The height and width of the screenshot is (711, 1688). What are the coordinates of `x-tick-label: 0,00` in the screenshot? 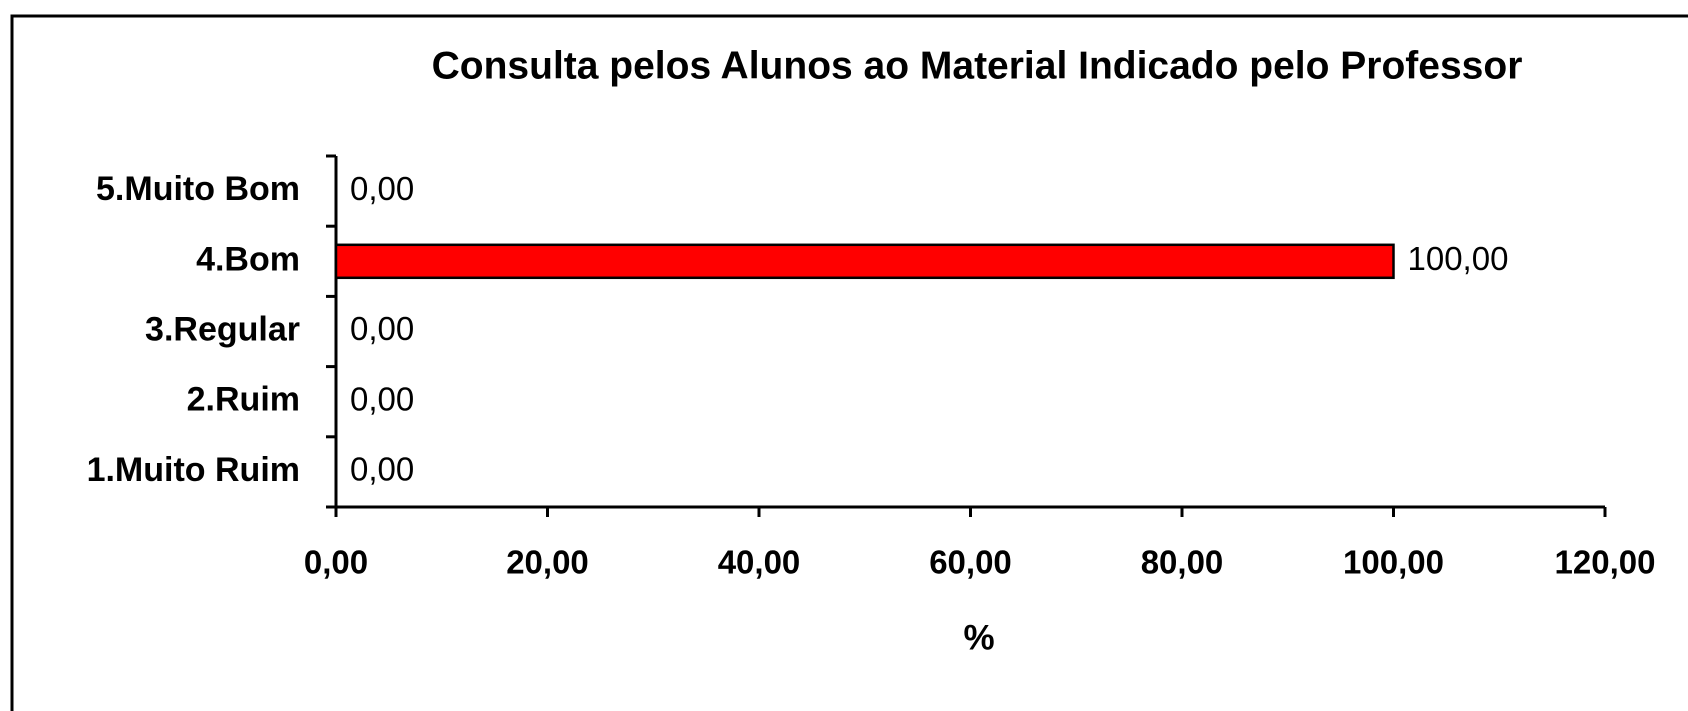 It's located at (336, 562).